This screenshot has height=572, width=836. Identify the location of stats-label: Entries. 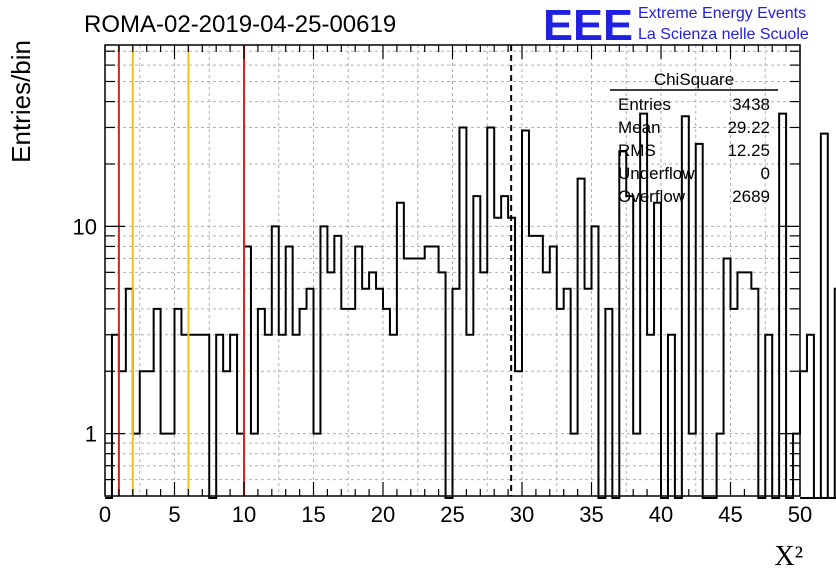
(644, 104).